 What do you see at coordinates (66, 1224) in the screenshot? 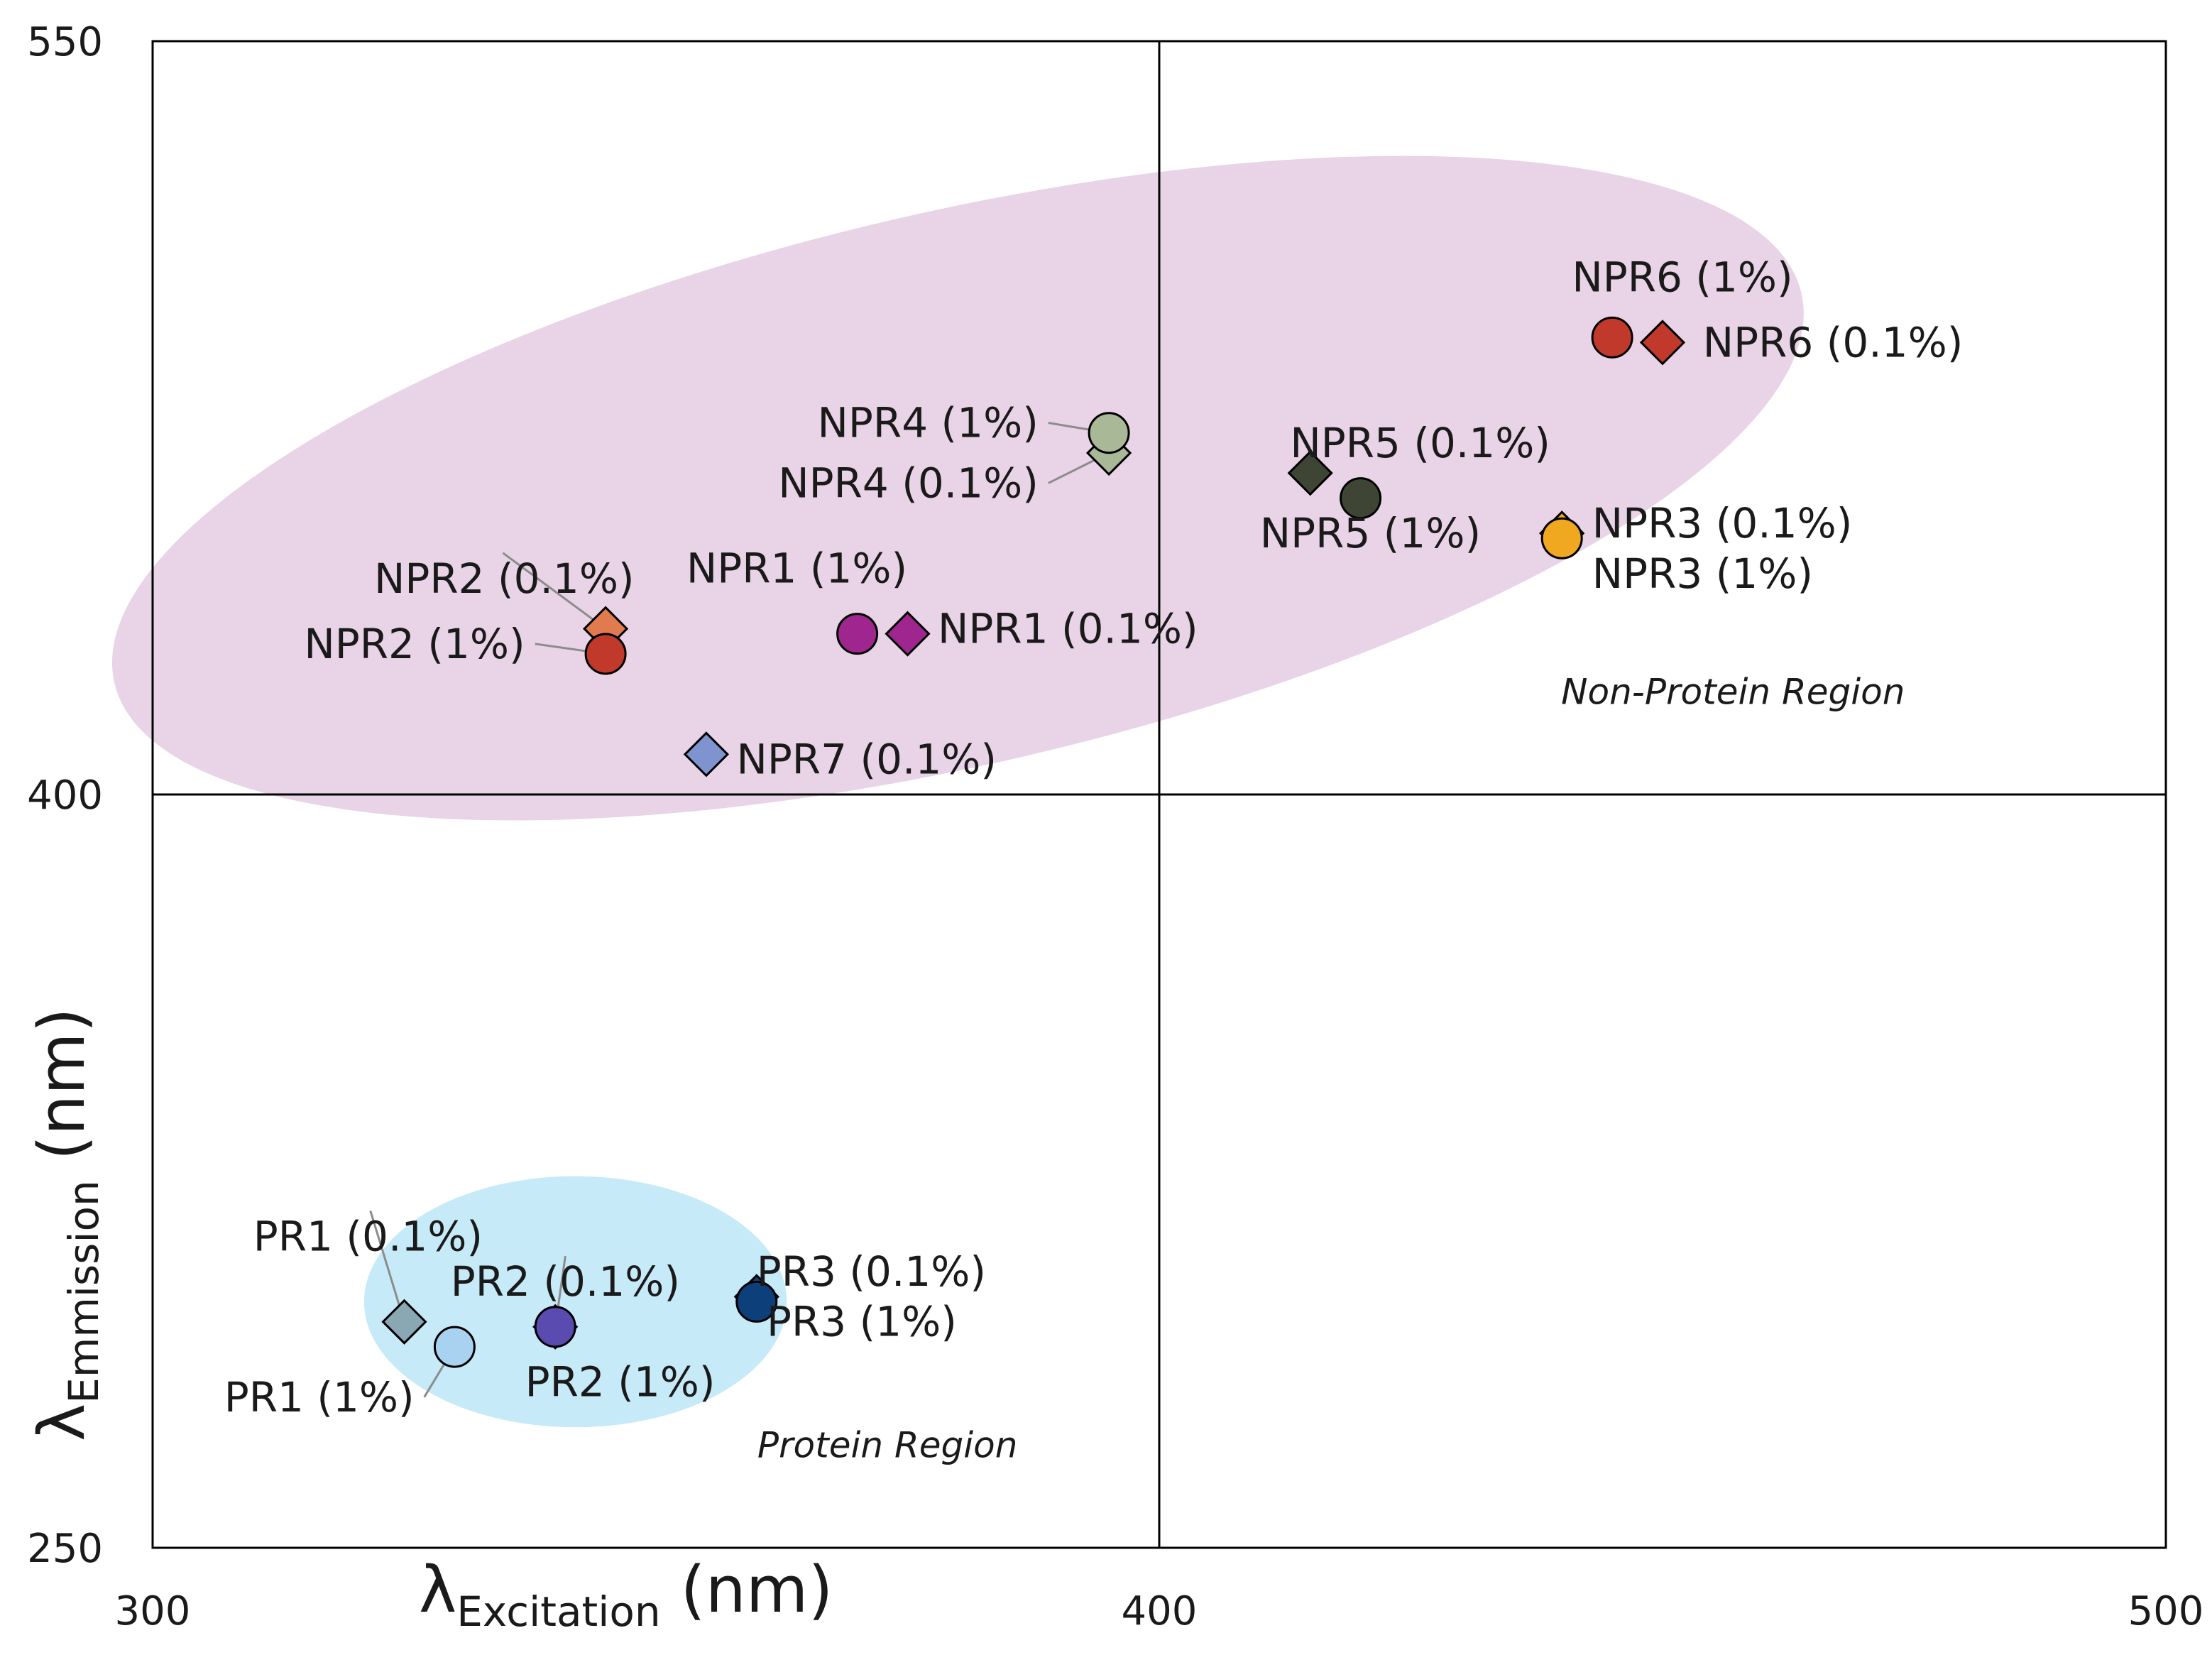
I see `y-axis-title: λEmmission(nm)` at bounding box center [66, 1224].